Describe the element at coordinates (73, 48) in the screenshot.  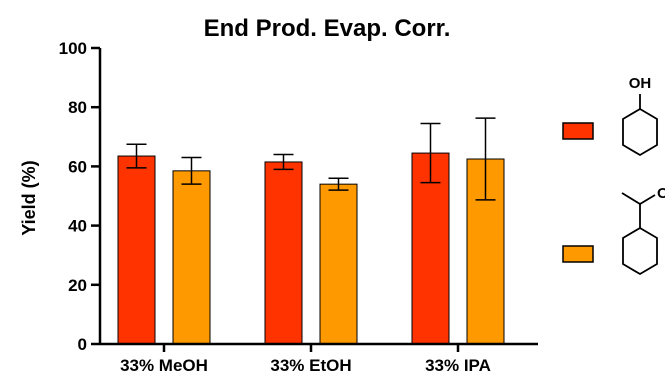
I see `y-tick-label: 100` at that location.